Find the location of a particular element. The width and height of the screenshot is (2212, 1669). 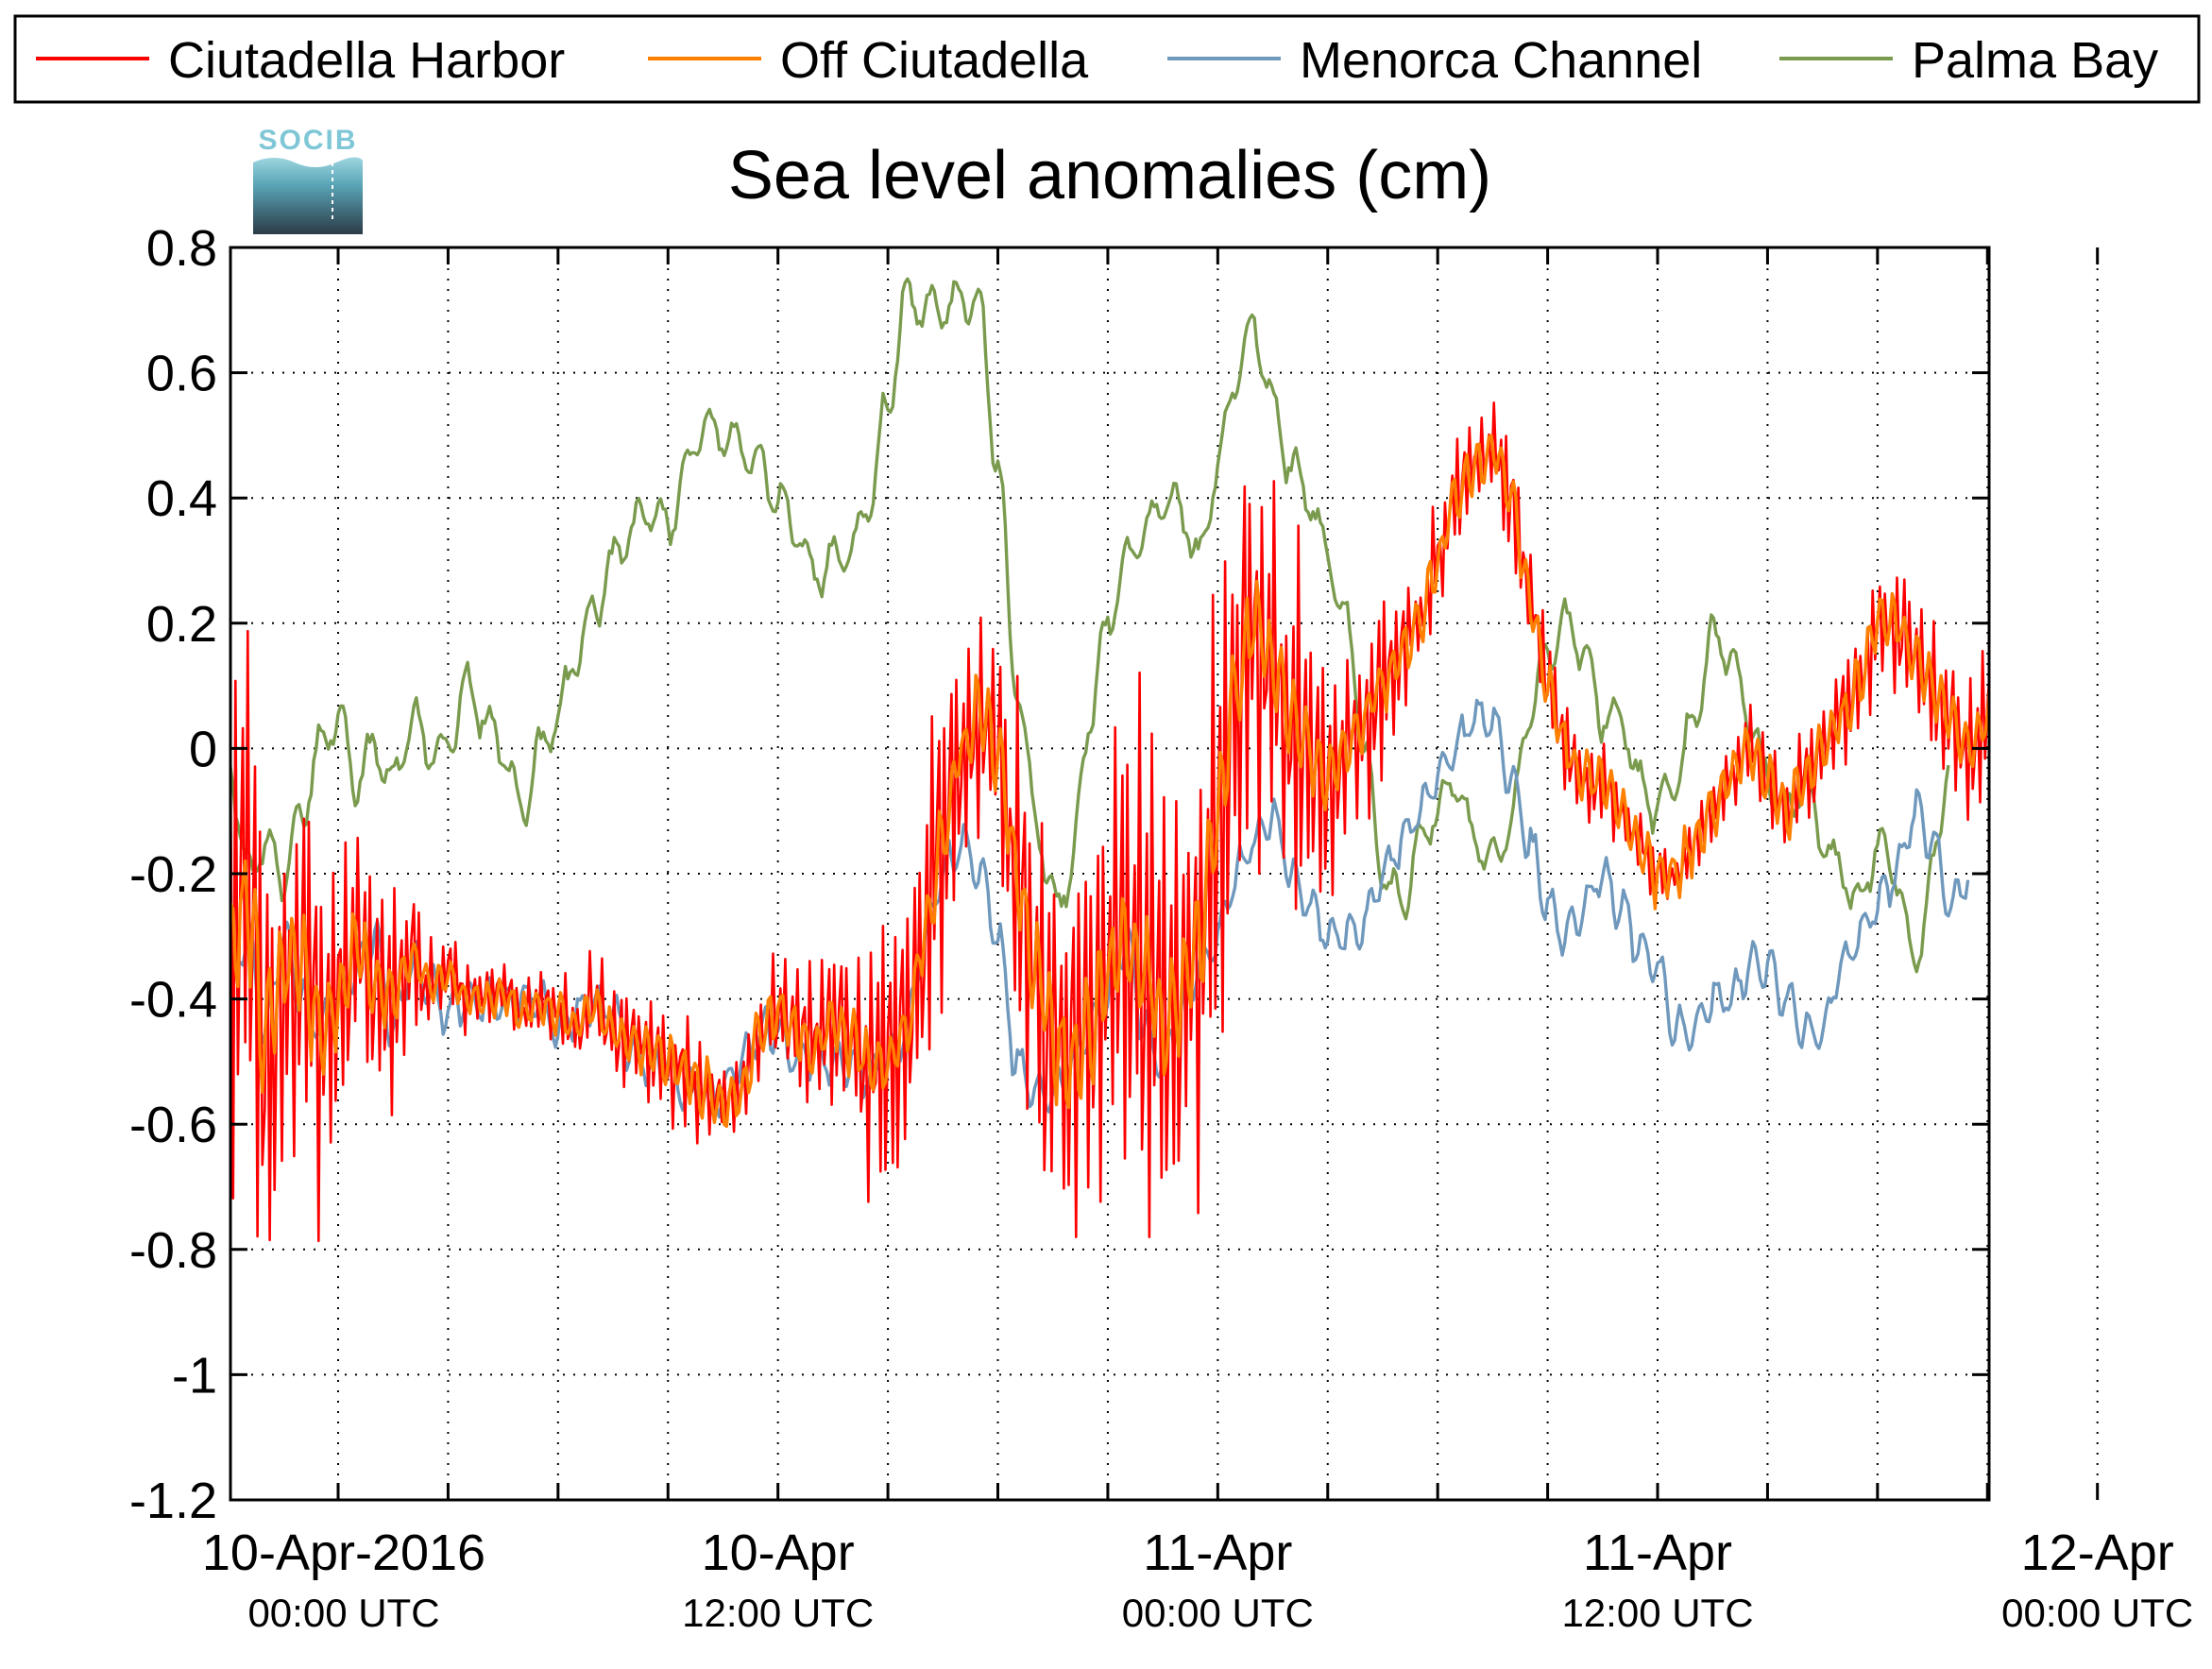

x-tick-label: 12-Apr is located at coordinates (2097, 1553).